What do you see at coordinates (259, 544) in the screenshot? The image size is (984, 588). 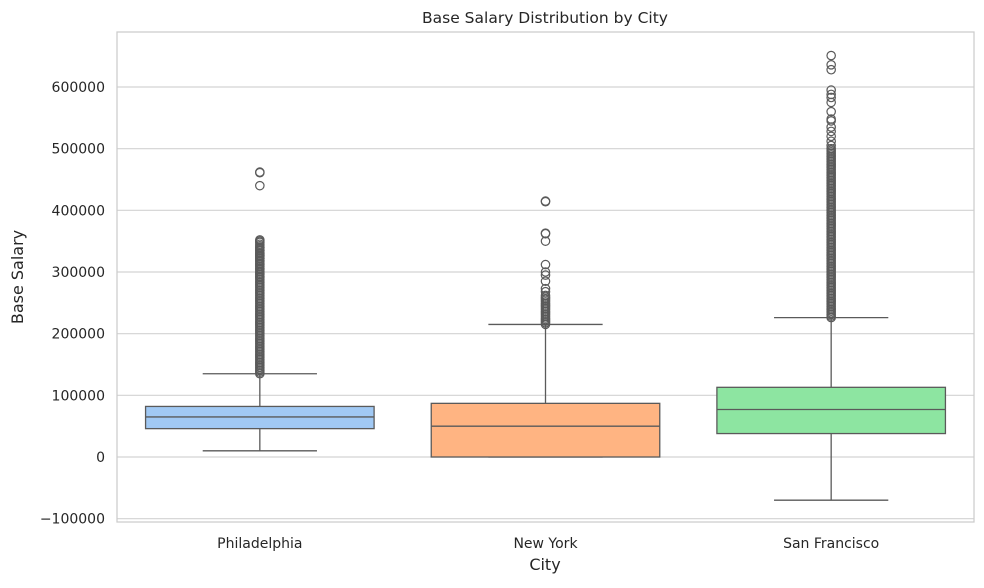 I see `x-tick-label: Philadelphia` at bounding box center [259, 544].